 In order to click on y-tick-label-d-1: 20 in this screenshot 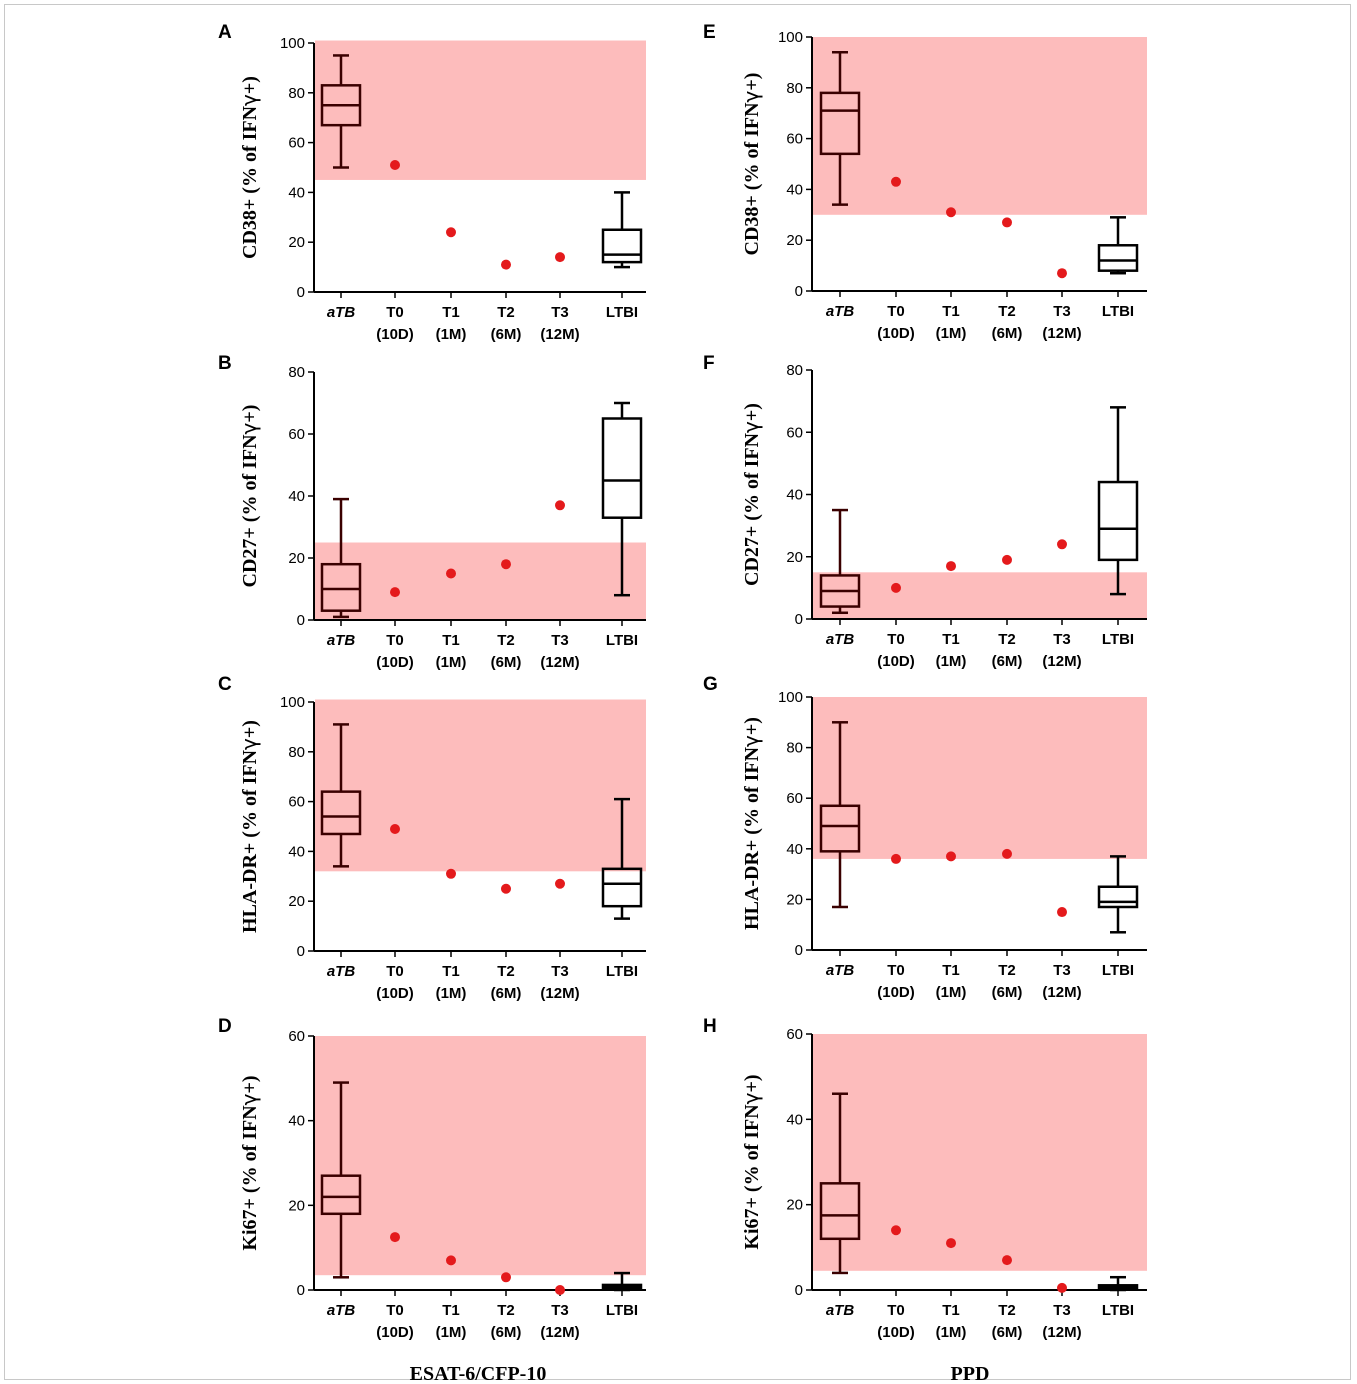, I will do `click(296, 1205)`.